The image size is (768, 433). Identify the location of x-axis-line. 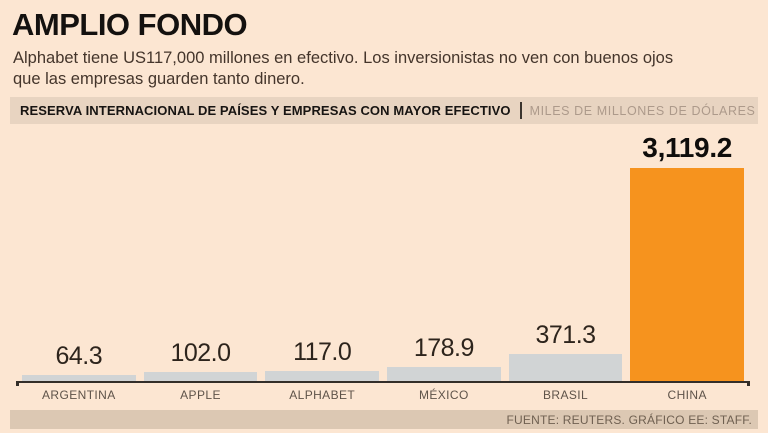
(383, 382).